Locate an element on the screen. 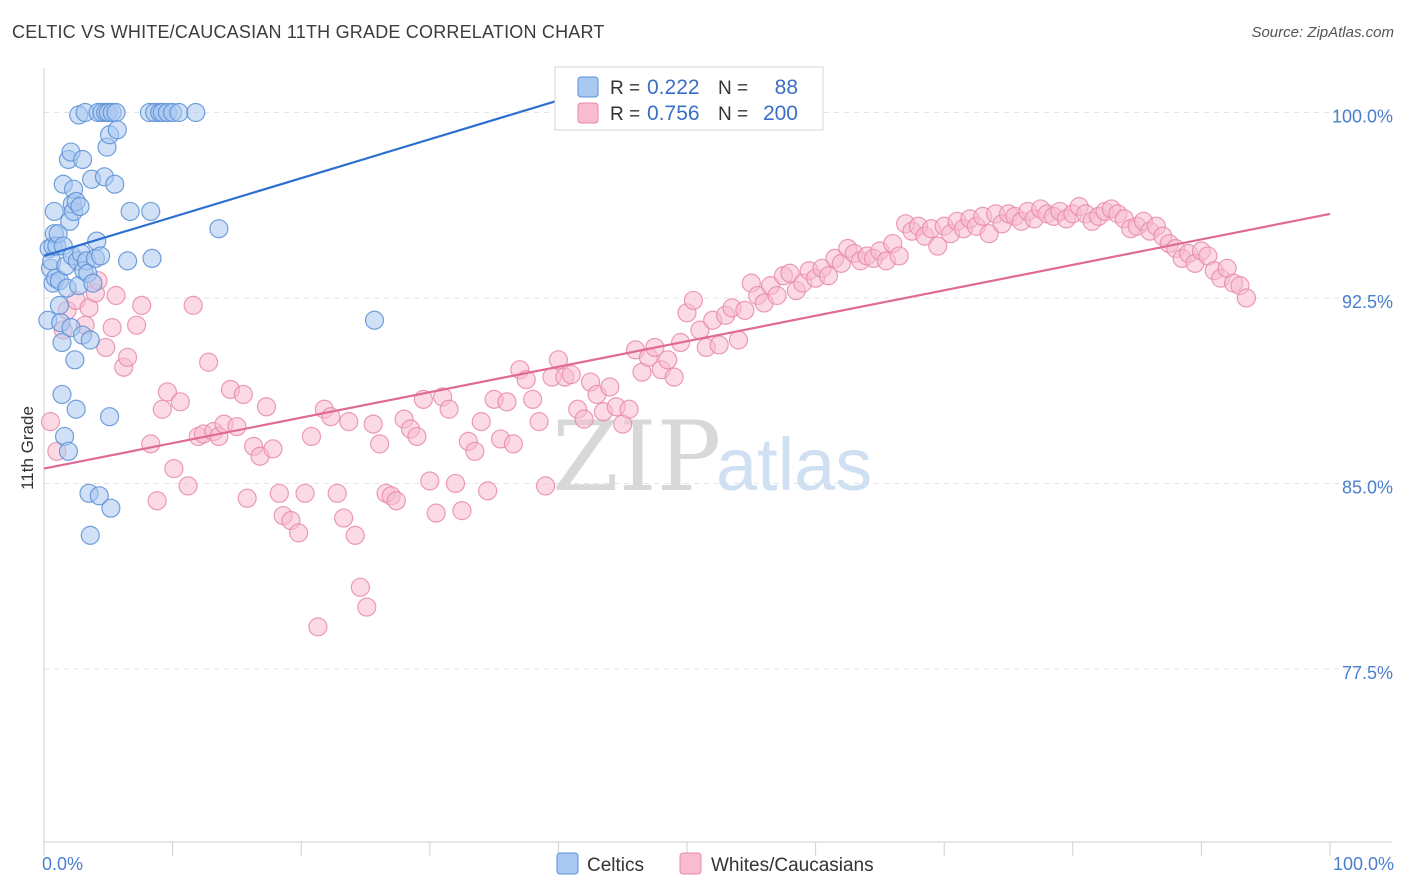 This screenshot has height=892, width=1406. x-tick-label-min: 0.0% is located at coordinates (62, 864).